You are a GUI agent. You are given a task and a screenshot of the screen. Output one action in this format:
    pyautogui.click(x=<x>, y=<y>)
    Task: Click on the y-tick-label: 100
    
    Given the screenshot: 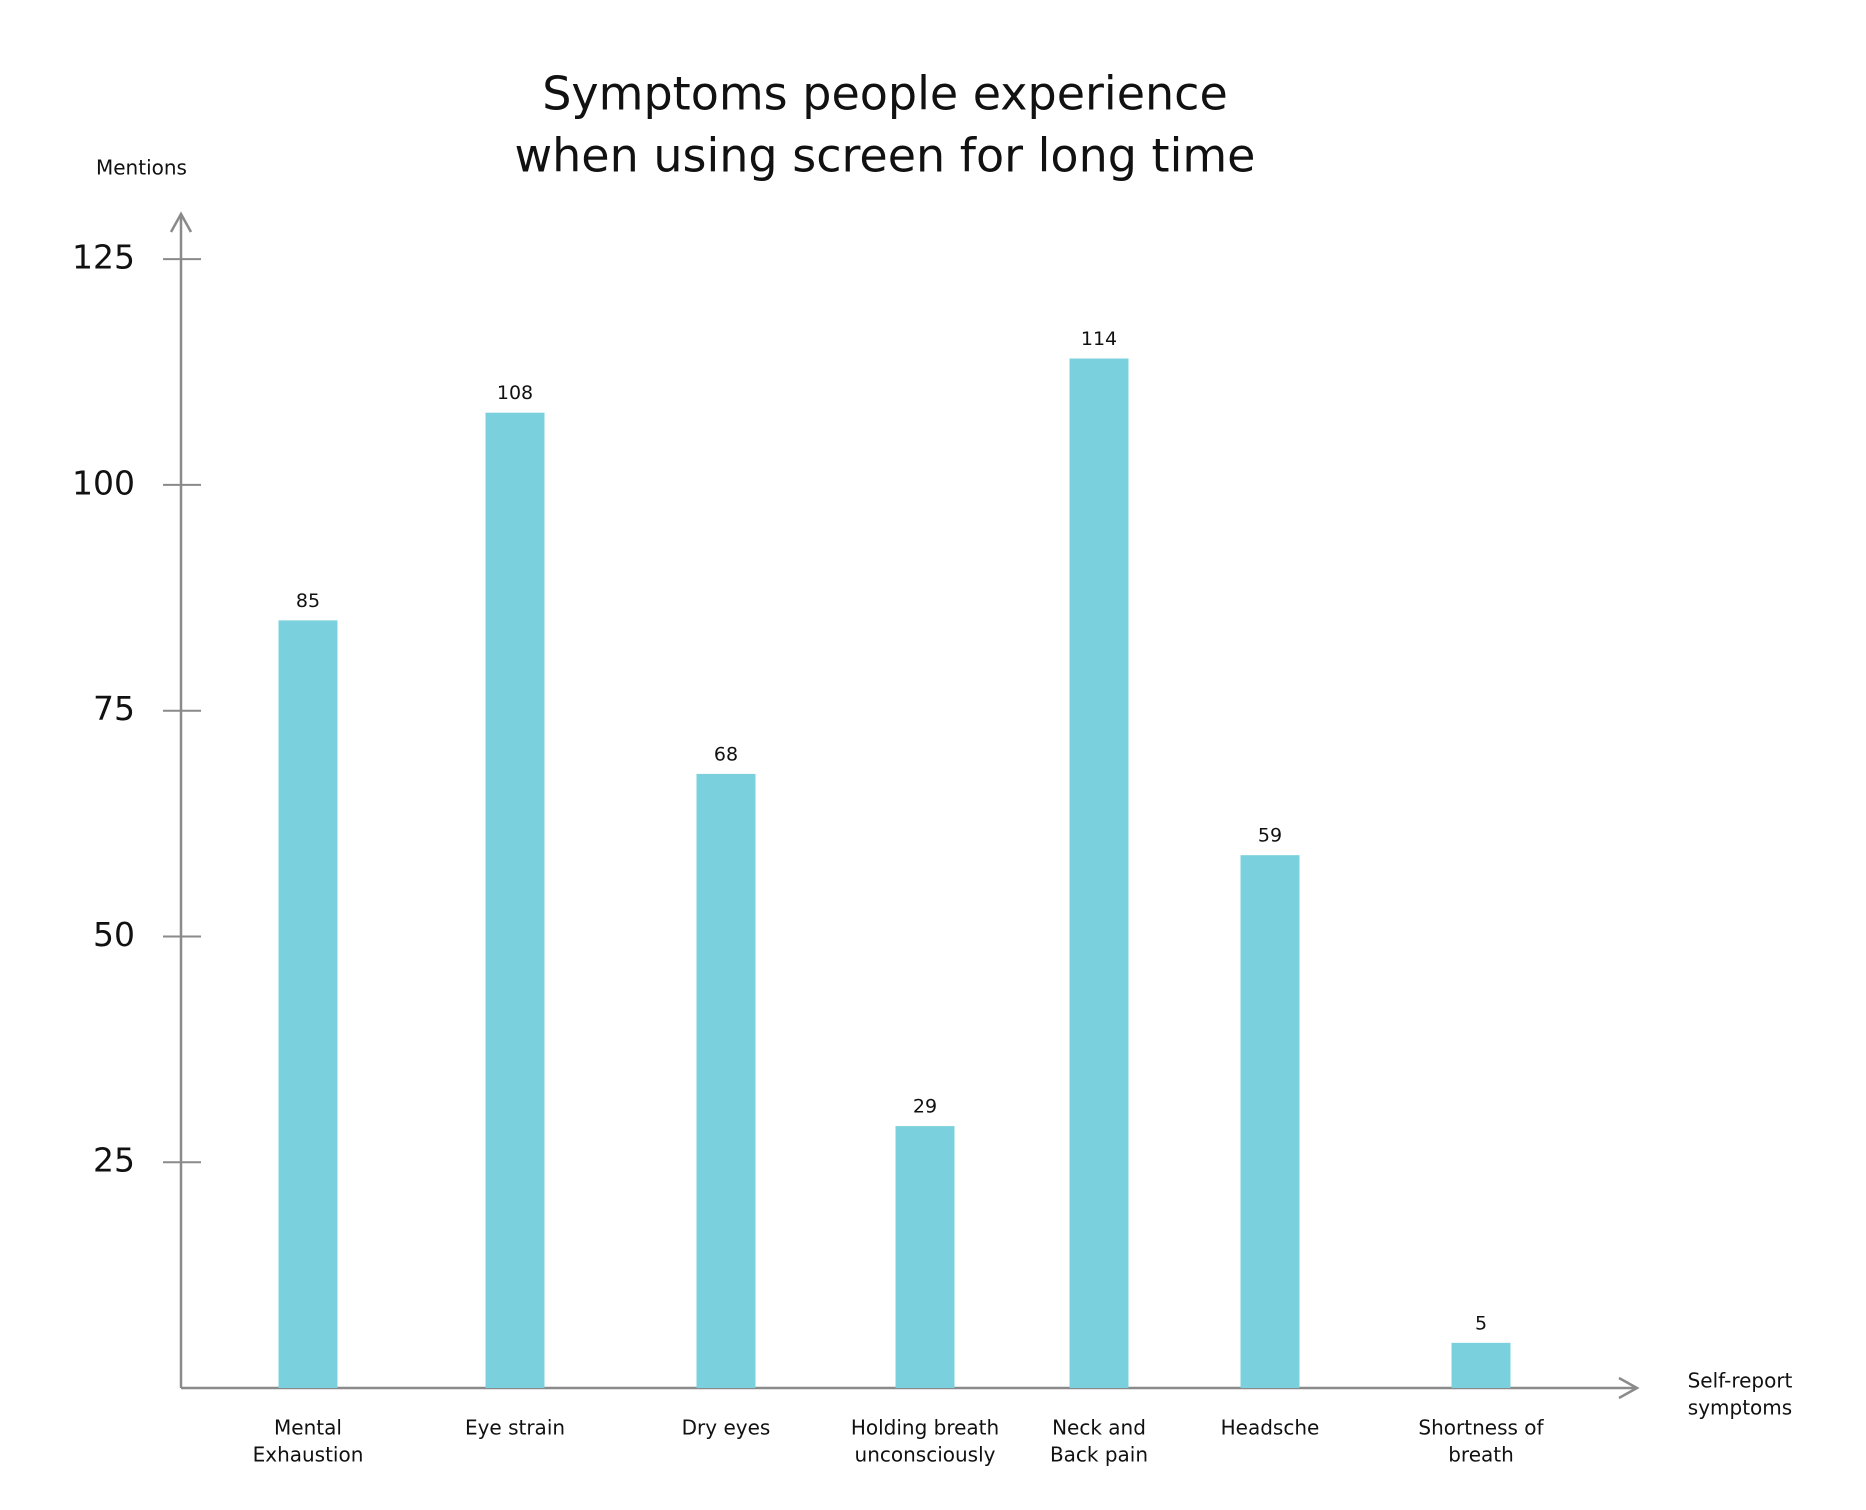 What is the action you would take?
    pyautogui.click(x=103, y=482)
    